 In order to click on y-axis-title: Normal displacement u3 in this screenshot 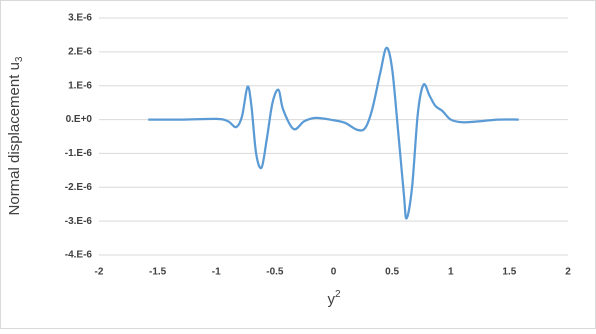, I will do `click(15, 135)`.